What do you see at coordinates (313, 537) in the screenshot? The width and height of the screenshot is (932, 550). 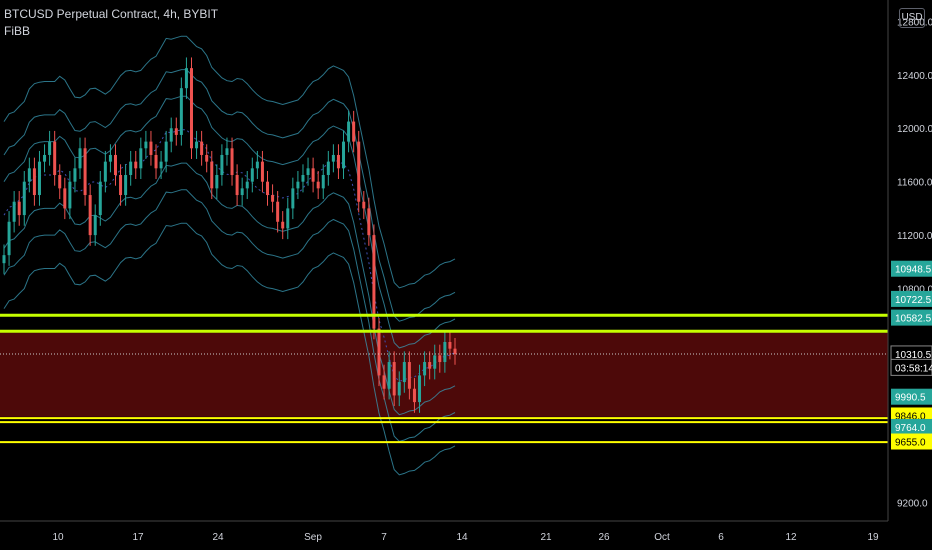 I see `x-tick-label: Sep` at bounding box center [313, 537].